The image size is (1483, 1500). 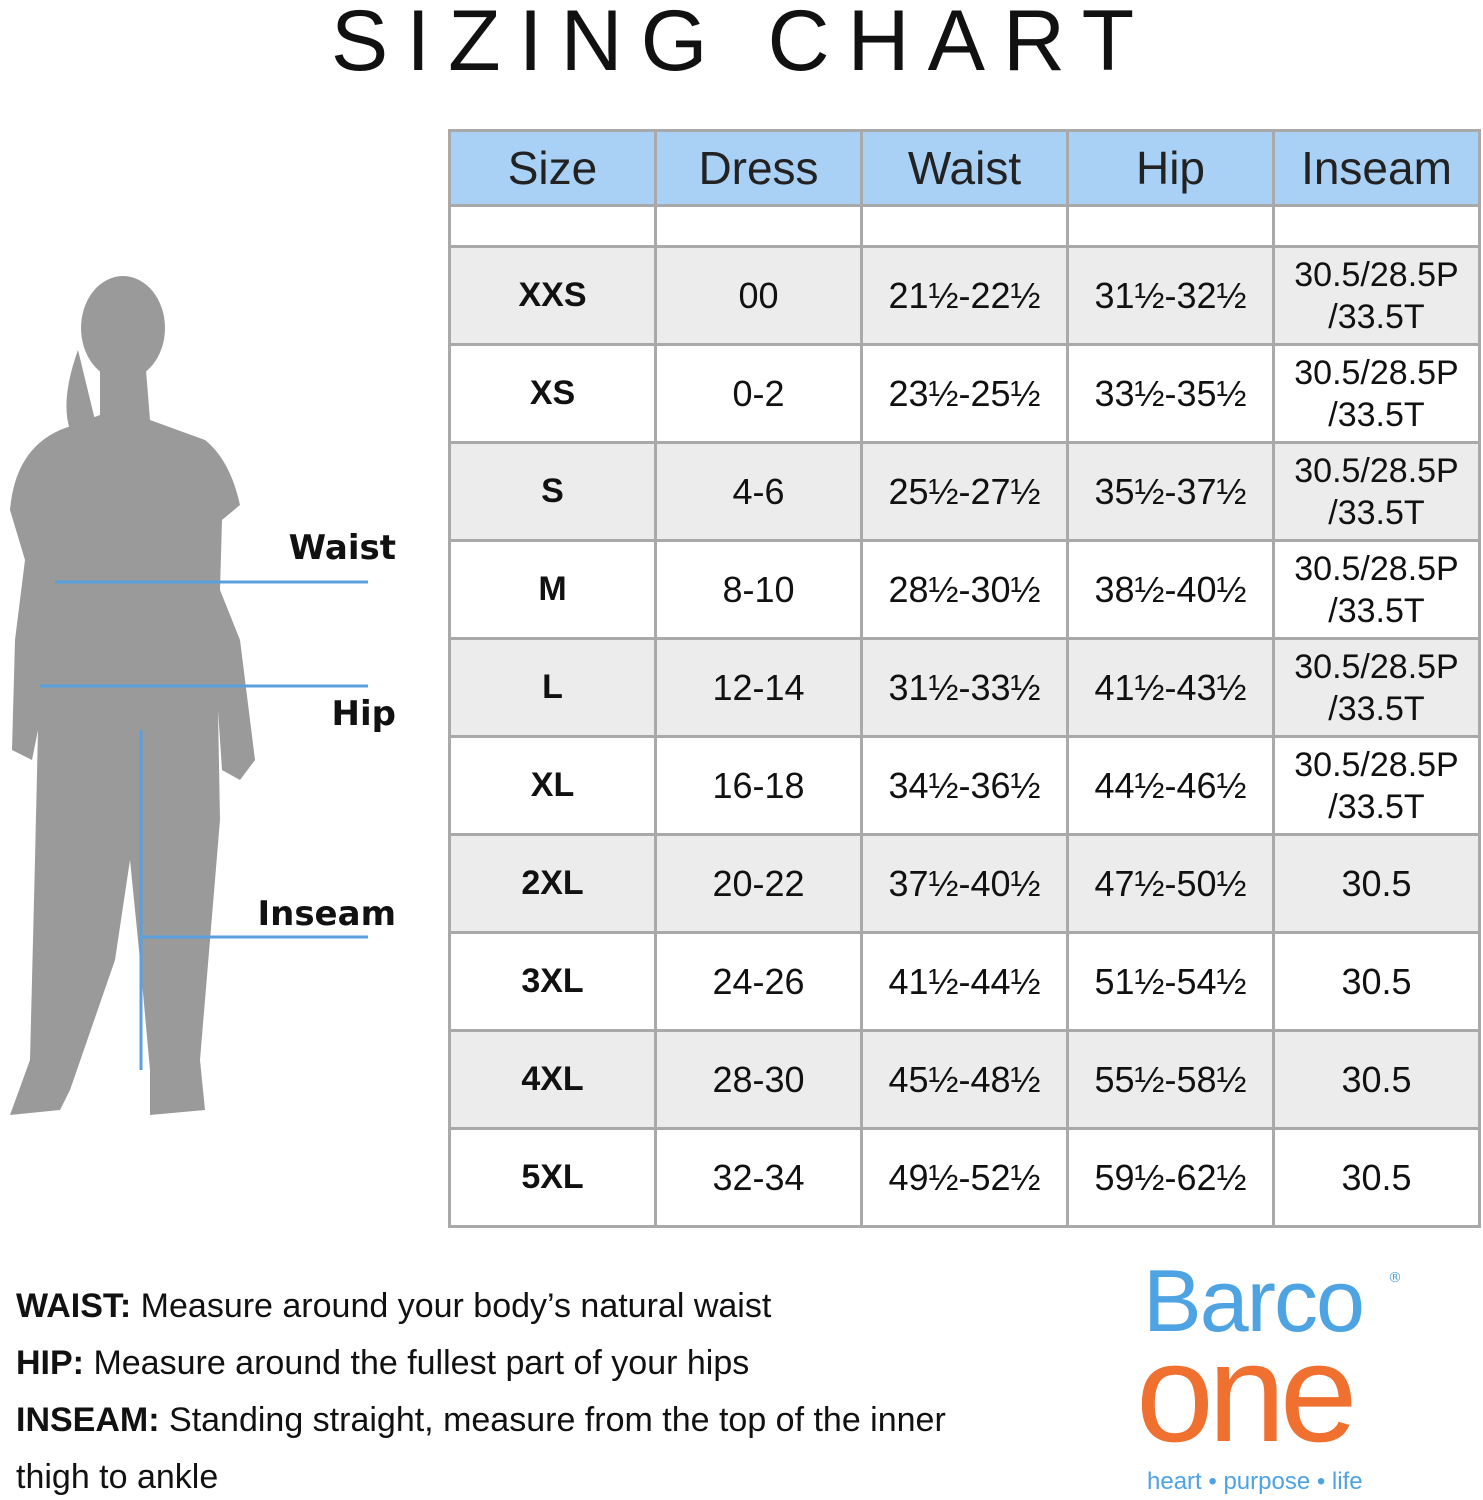 I want to click on cell: 00, so click(x=758, y=295).